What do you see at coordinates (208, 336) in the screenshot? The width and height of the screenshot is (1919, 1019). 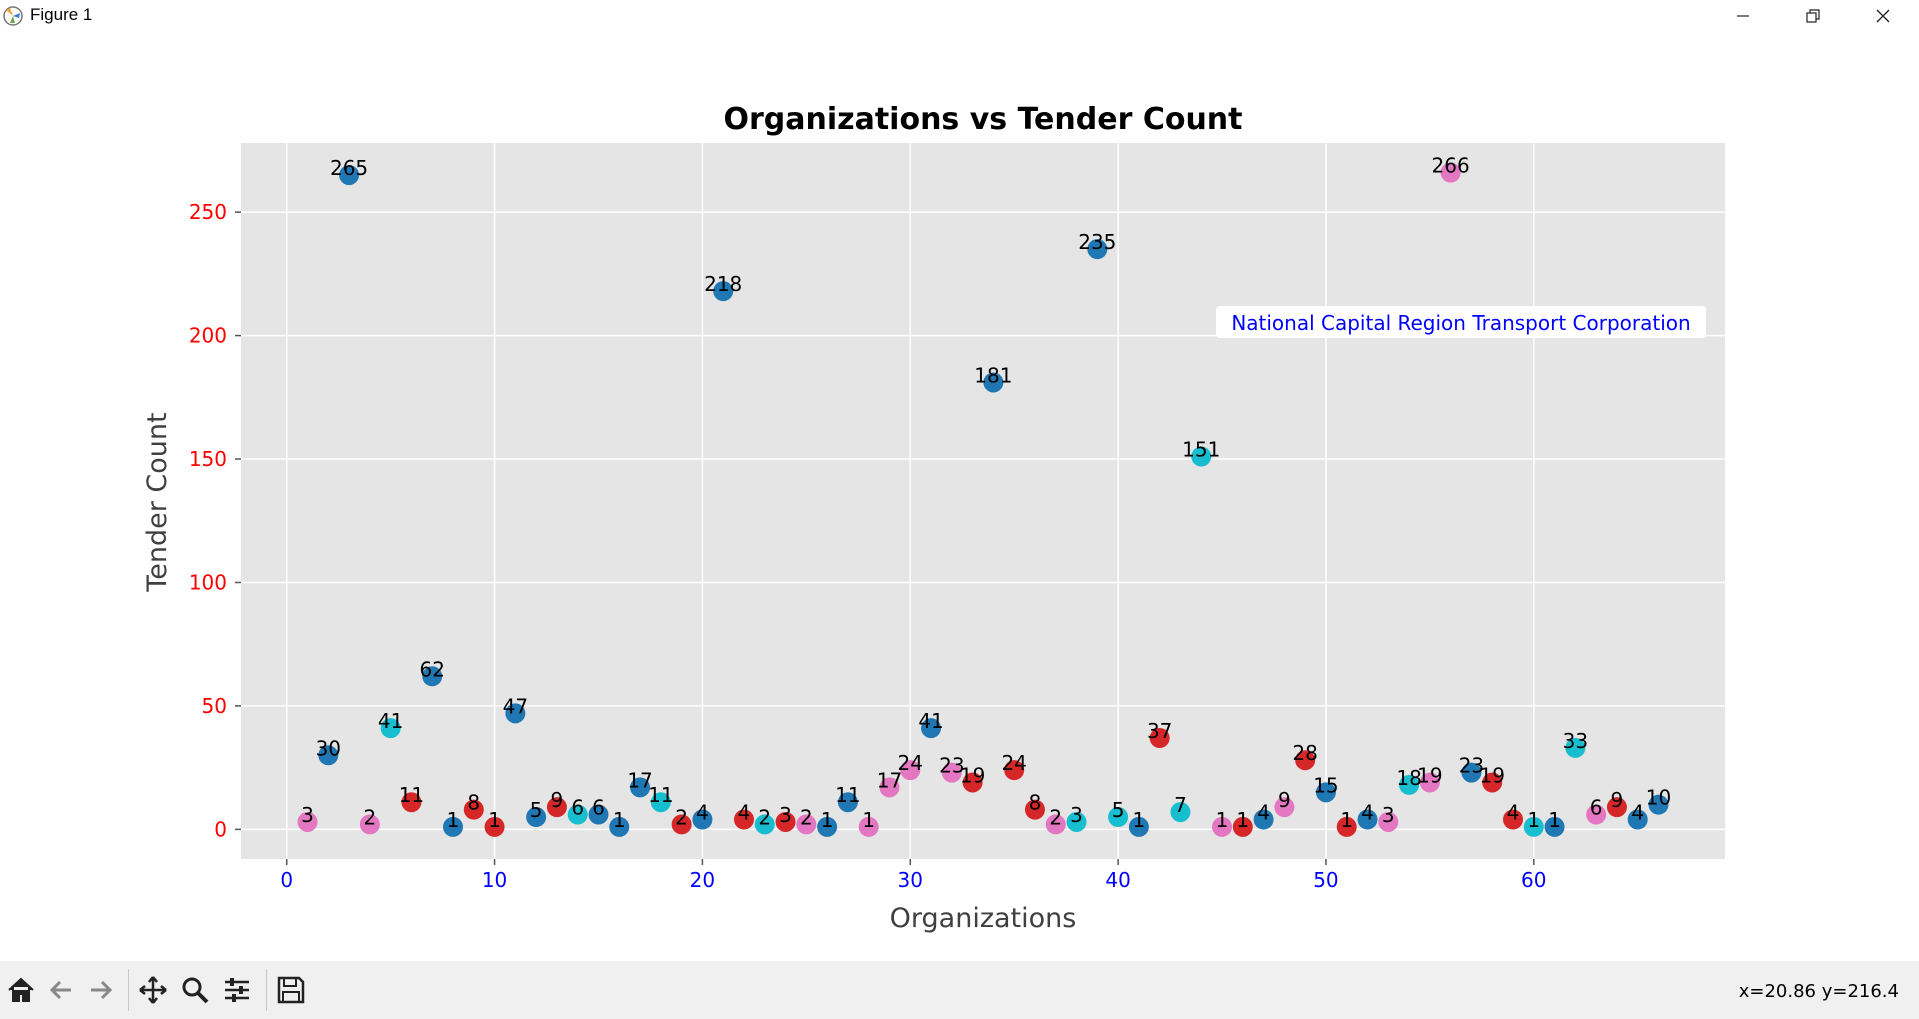 I see `y-tick-label: 200` at bounding box center [208, 336].